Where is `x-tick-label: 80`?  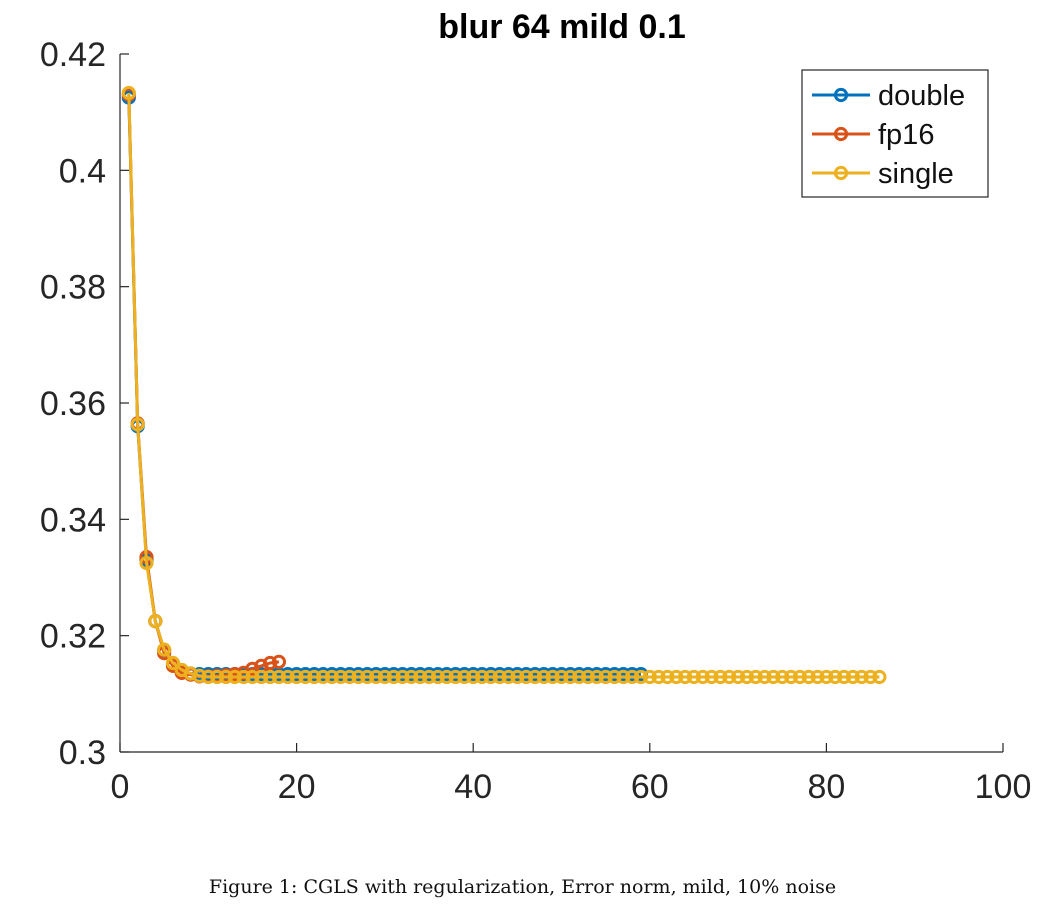
x-tick-label: 80 is located at coordinates (826, 787).